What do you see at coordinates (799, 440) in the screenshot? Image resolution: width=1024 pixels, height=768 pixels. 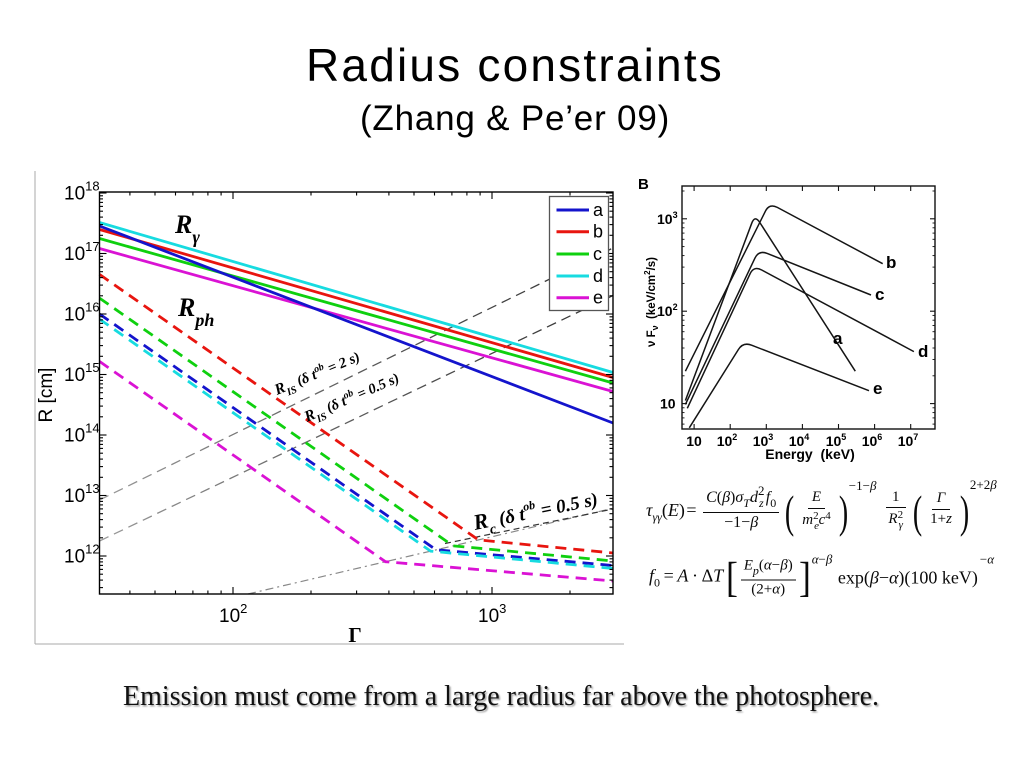 I see `svg-text: 10⁴` at bounding box center [799, 440].